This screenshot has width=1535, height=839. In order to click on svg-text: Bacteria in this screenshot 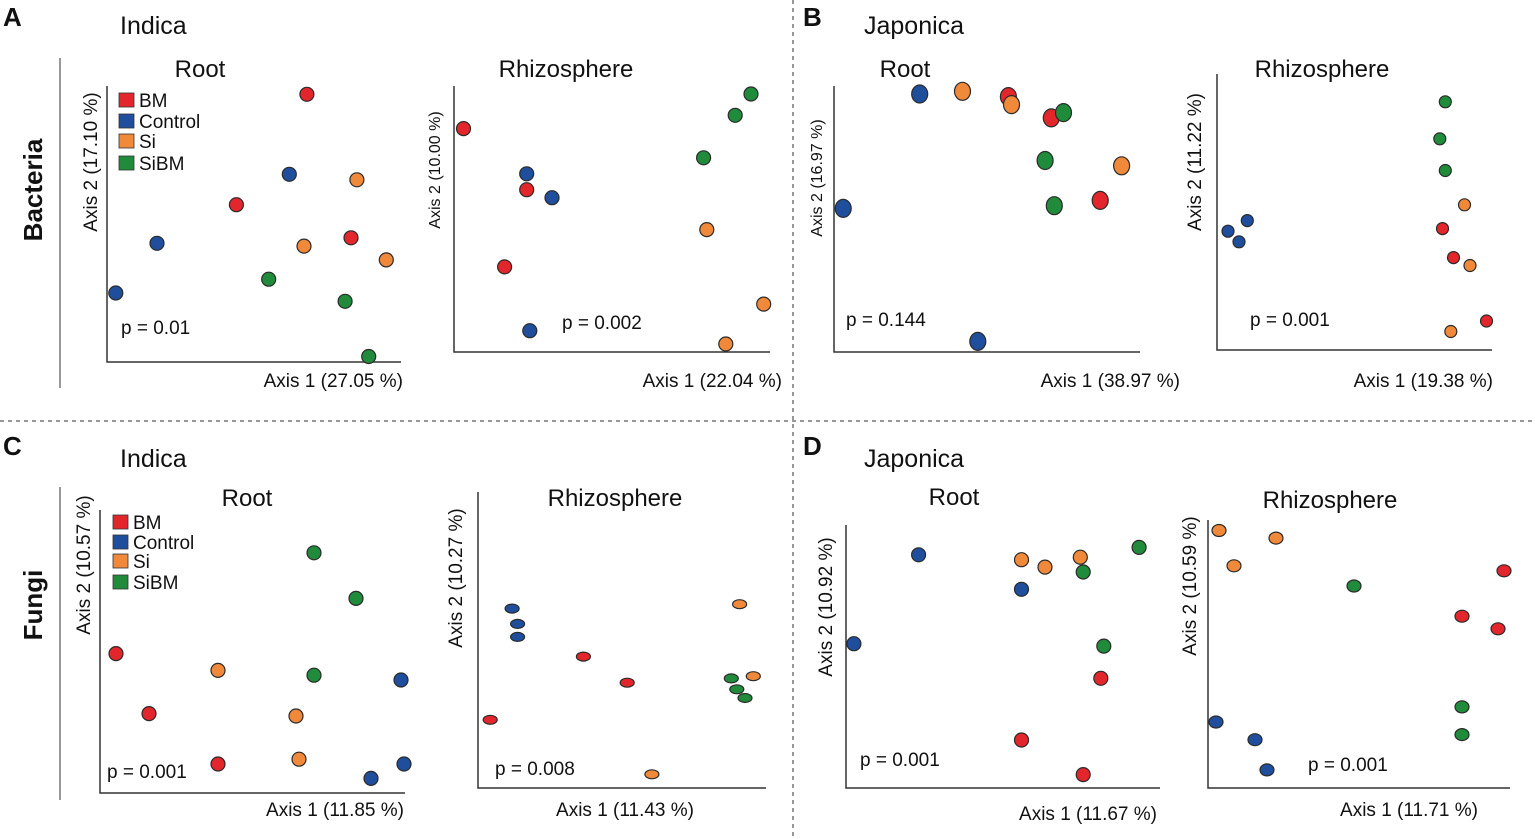, I will do `click(33, 189)`.